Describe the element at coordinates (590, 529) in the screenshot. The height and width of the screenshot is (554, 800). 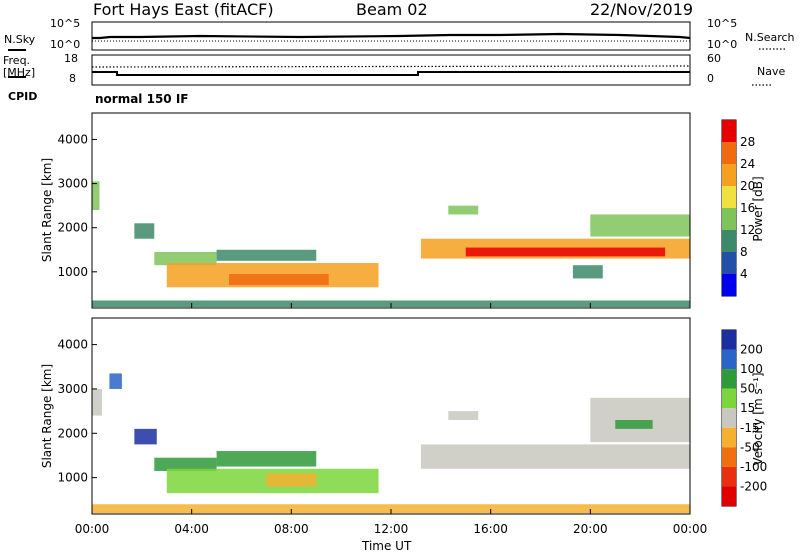
I see `x-tick-label: 20:00` at that location.